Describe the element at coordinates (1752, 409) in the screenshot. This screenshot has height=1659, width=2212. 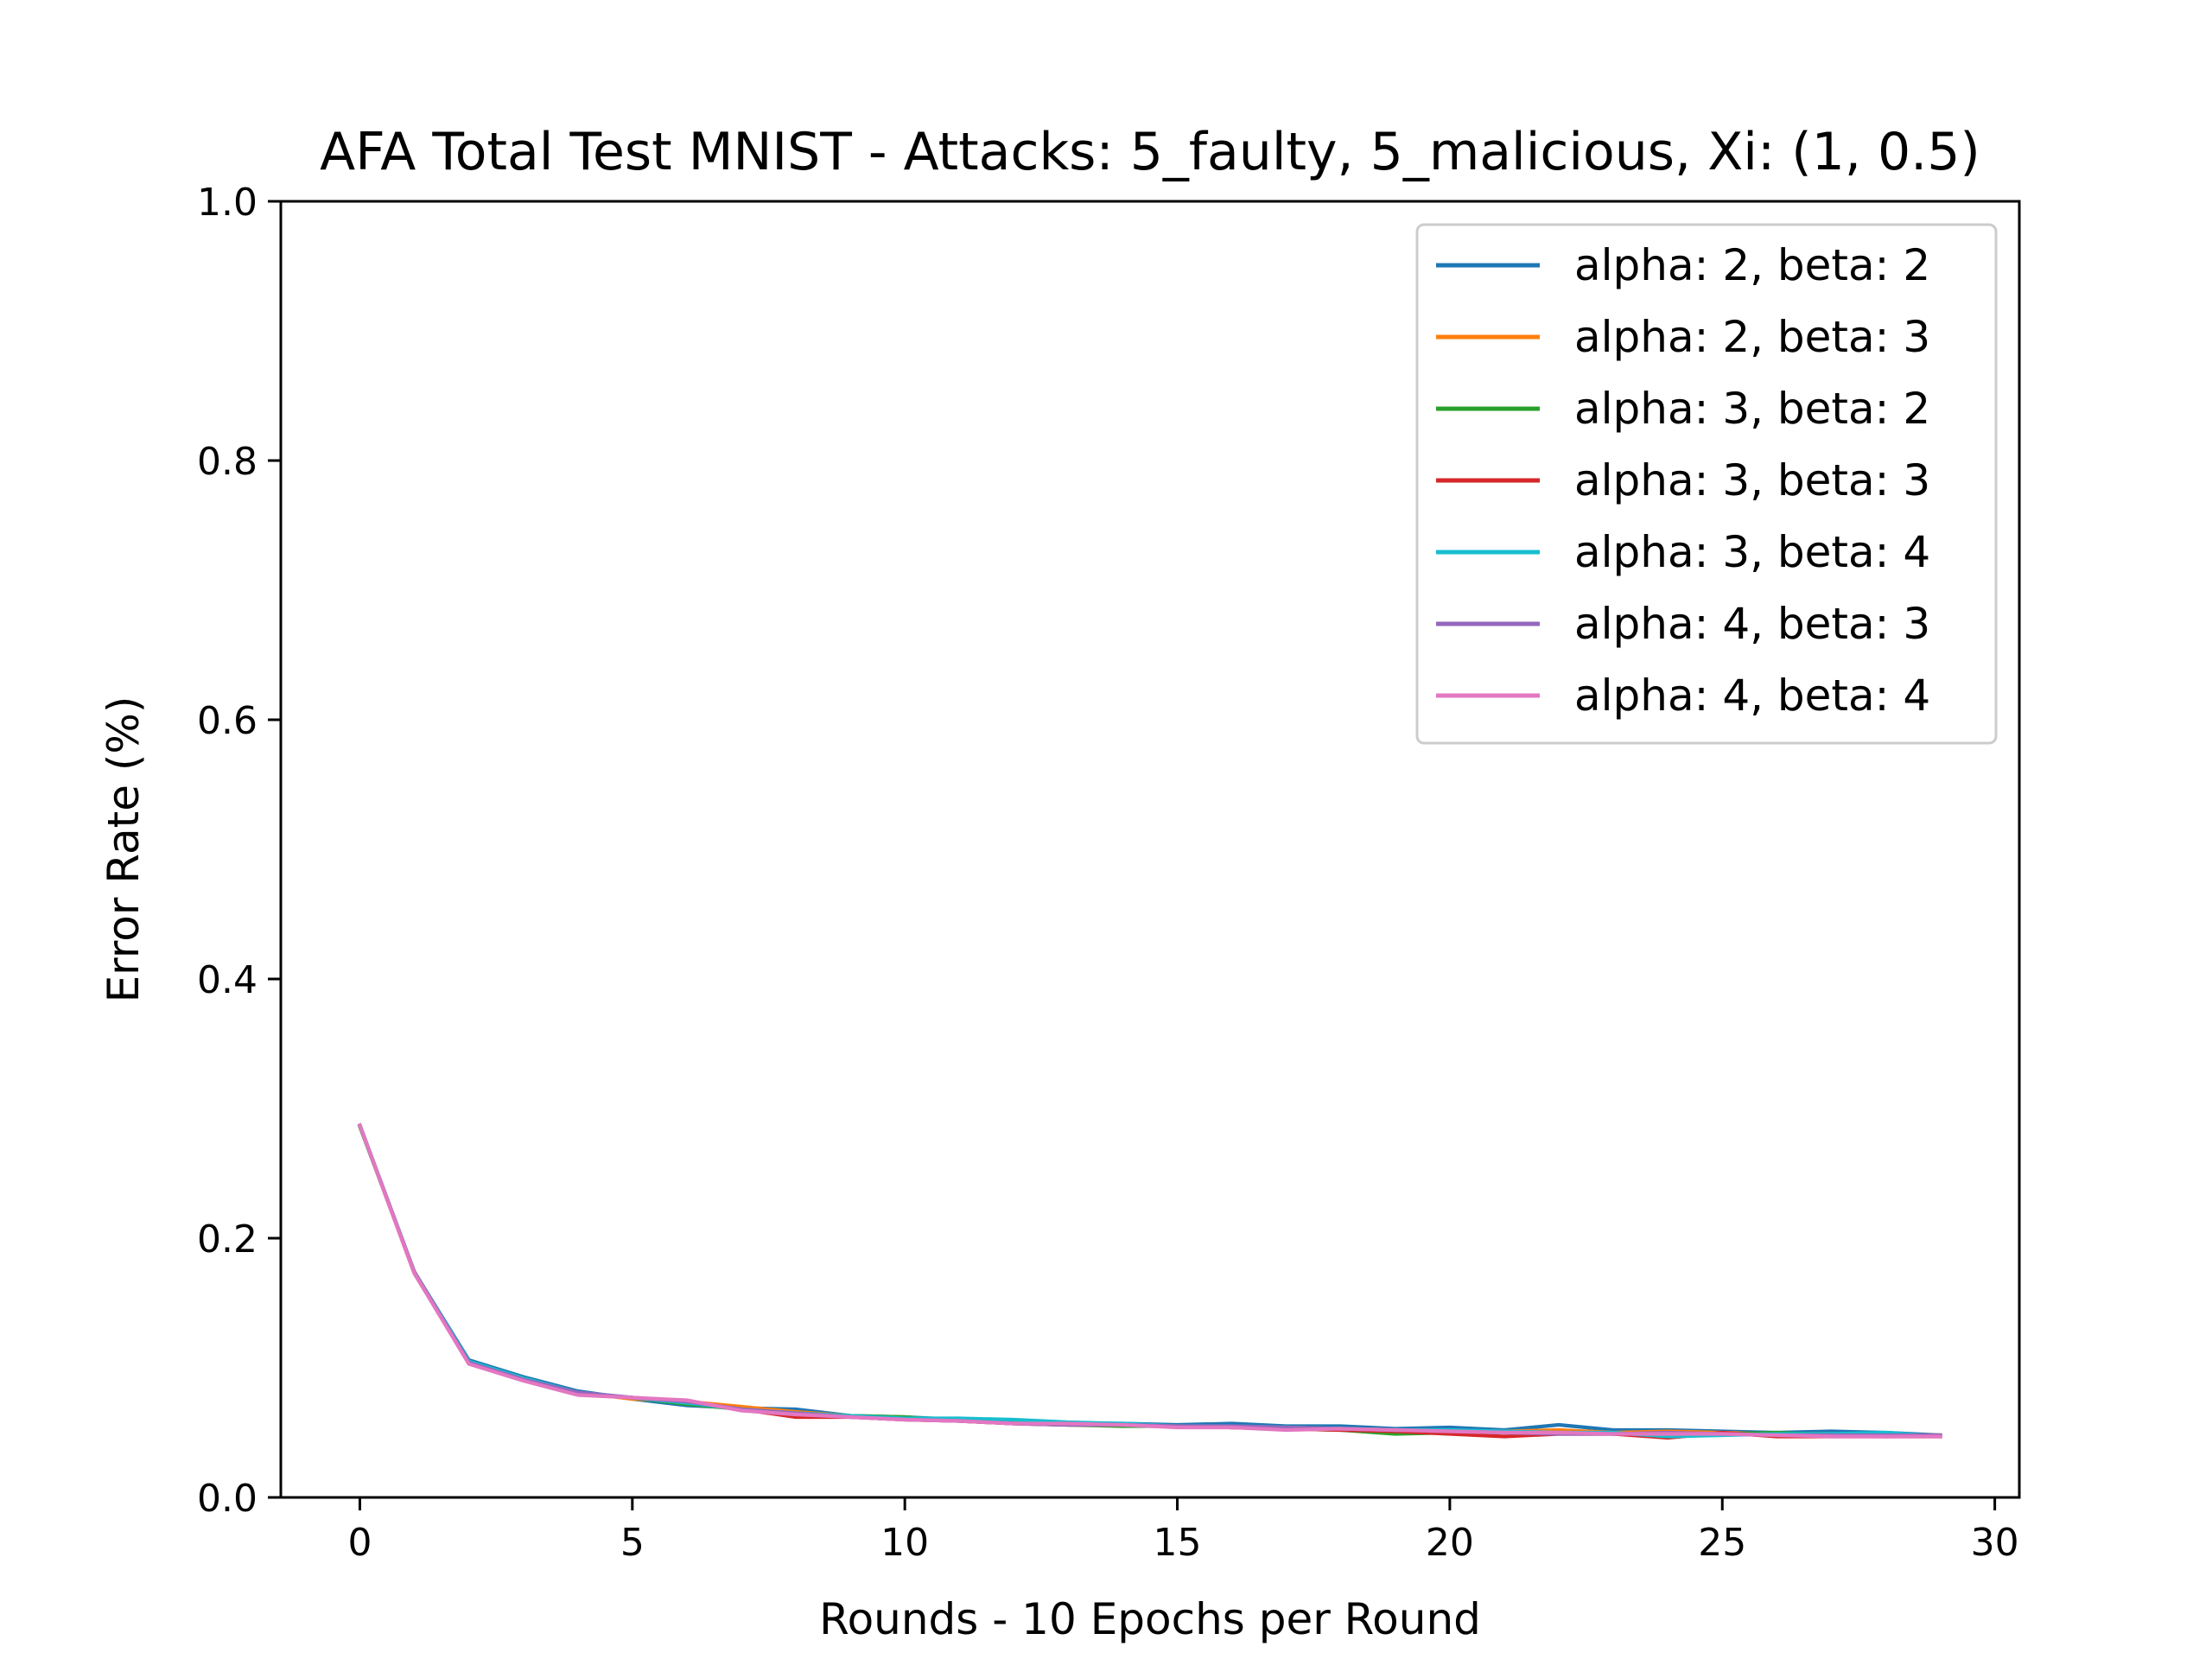
I see `legend-label: alpha: 3, beta: 2` at that location.